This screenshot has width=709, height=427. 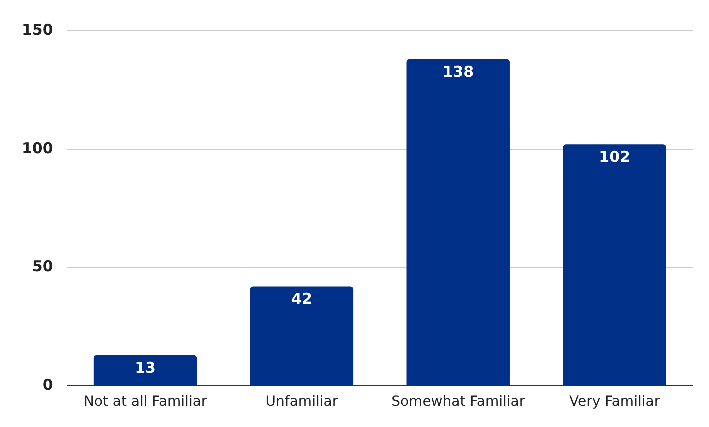 What do you see at coordinates (48, 385) in the screenshot?
I see `y-tick-label: 0` at bounding box center [48, 385].